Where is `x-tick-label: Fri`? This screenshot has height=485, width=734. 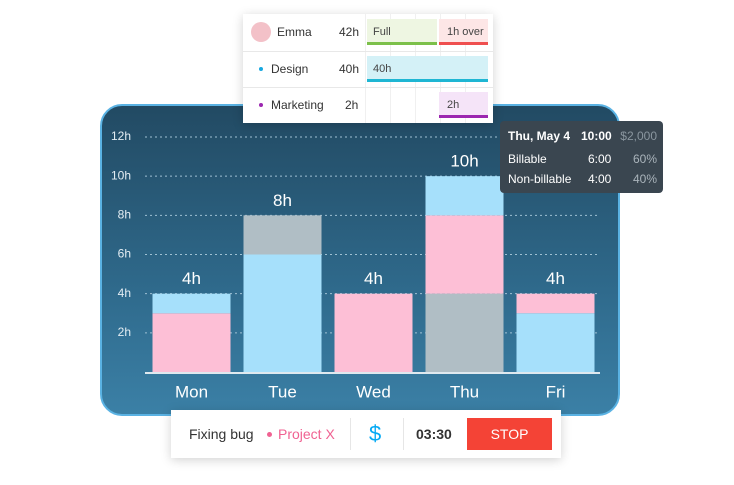
x-tick-label: Fri is located at coordinates (556, 391).